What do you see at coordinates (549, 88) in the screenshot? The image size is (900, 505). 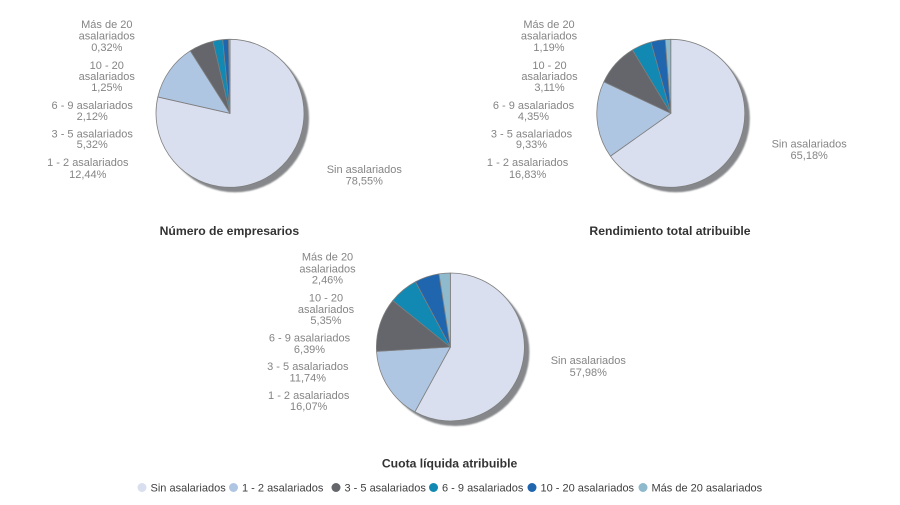 I see `svg-text: 3,11%` at bounding box center [549, 88].